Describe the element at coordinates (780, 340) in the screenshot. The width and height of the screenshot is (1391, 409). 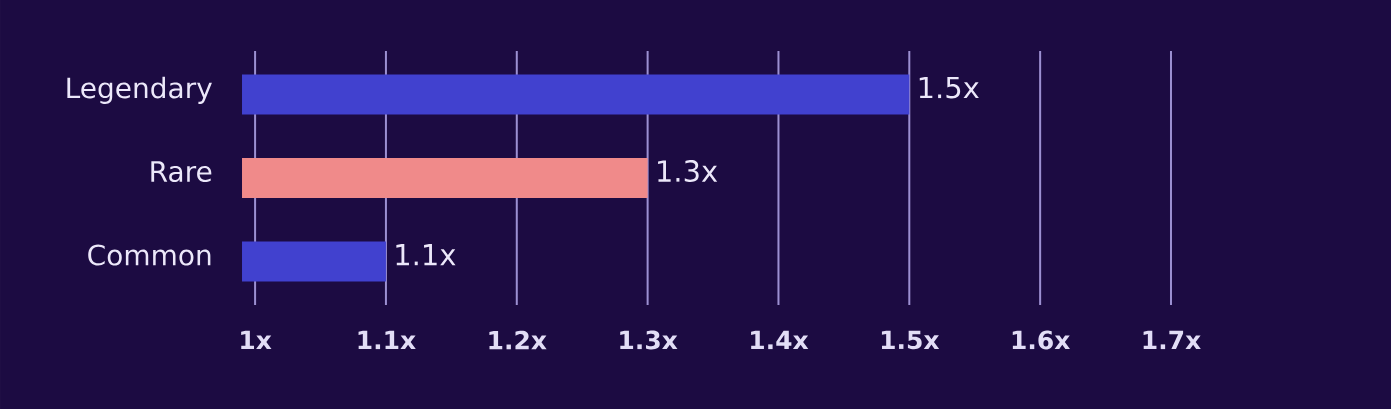
I see `x-tick-label: 1.4x` at that location.